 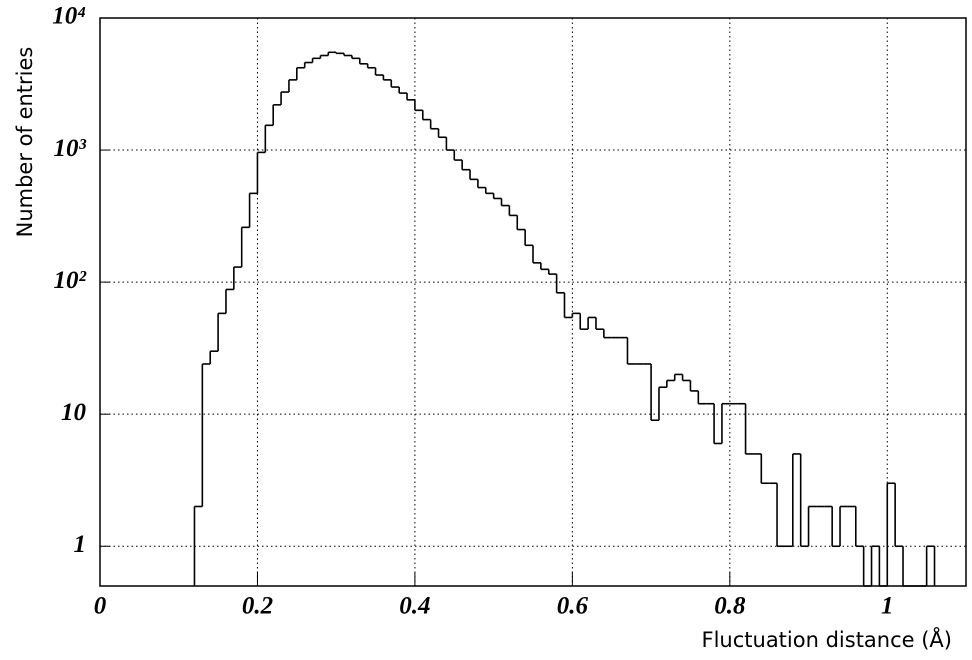 What do you see at coordinates (573, 606) in the screenshot?
I see `x-tick-label: 0.6` at bounding box center [573, 606].